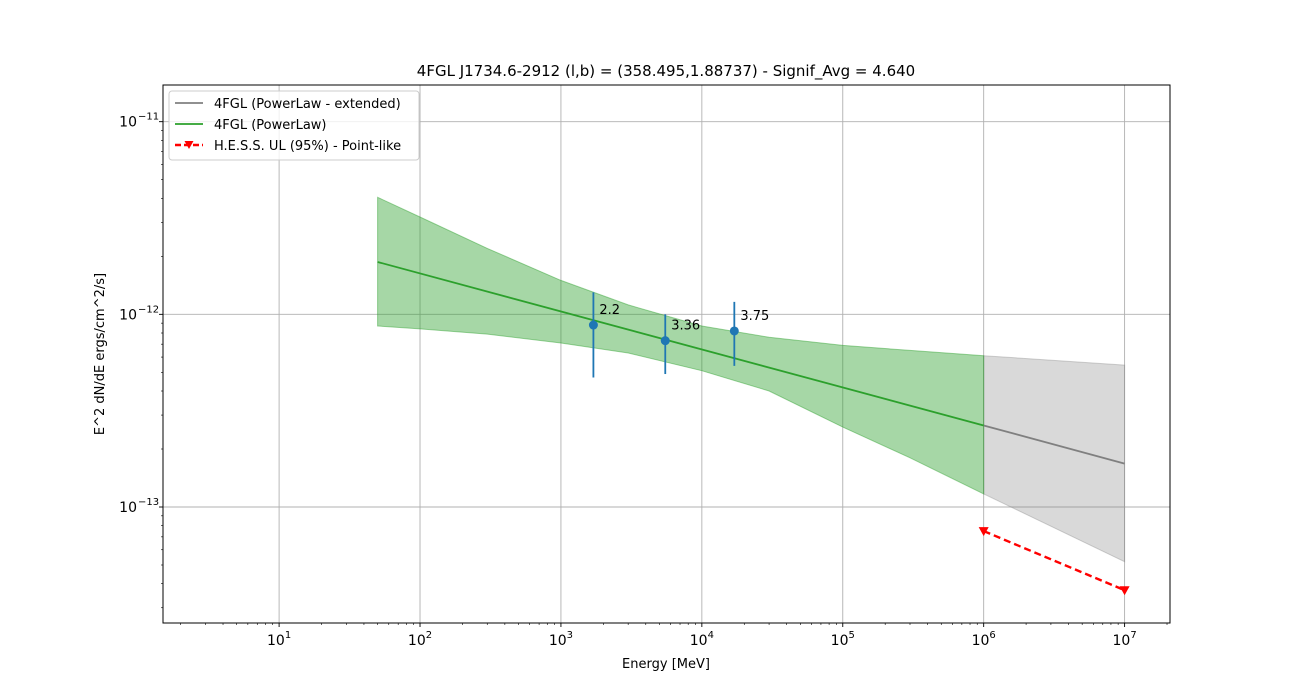 The height and width of the screenshot is (700, 1300). What do you see at coordinates (674, 636) in the screenshot?
I see `x-axis-ticks: 10¹ 10² 10³ 10⁴ 10⁵ 10⁶ 10⁷` at bounding box center [674, 636].